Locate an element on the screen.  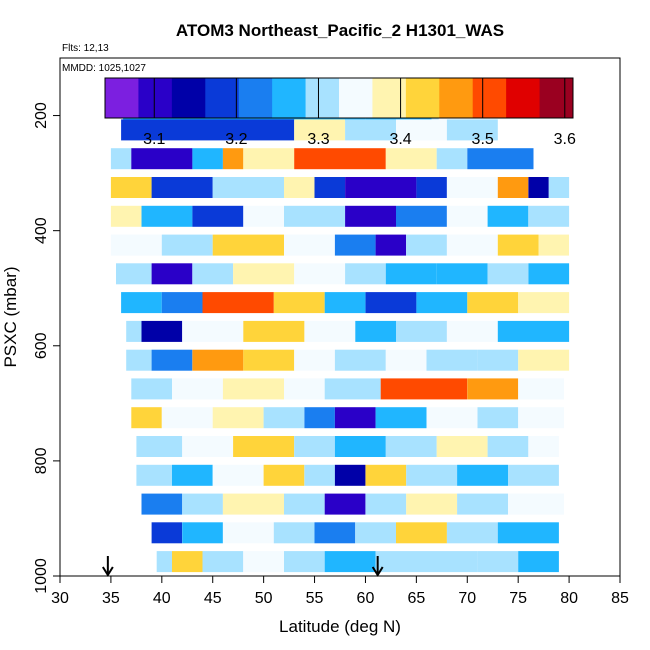
x-tick-label: 85 is located at coordinates (620, 598).